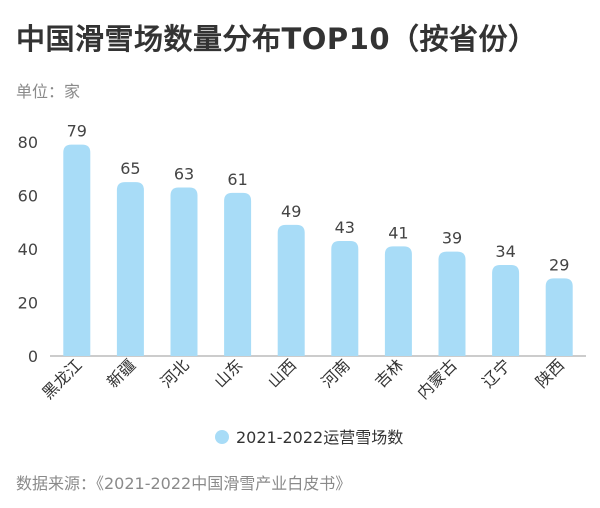 This screenshot has height=508, width=600. Describe the element at coordinates (389, 373) in the screenshot. I see `x-tick-label: 吉林` at that location.